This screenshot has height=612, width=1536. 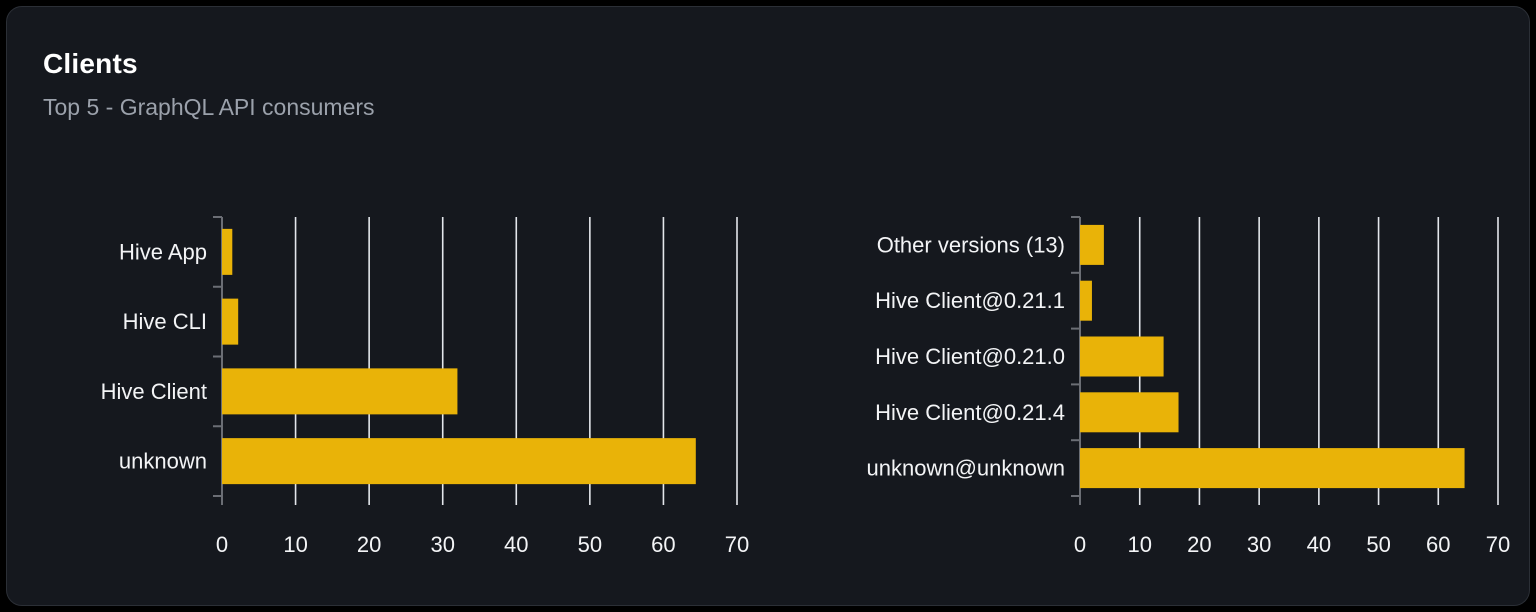 What do you see at coordinates (970, 300) in the screenshot?
I see `category-label: Hive Client@0.21.1` at bounding box center [970, 300].